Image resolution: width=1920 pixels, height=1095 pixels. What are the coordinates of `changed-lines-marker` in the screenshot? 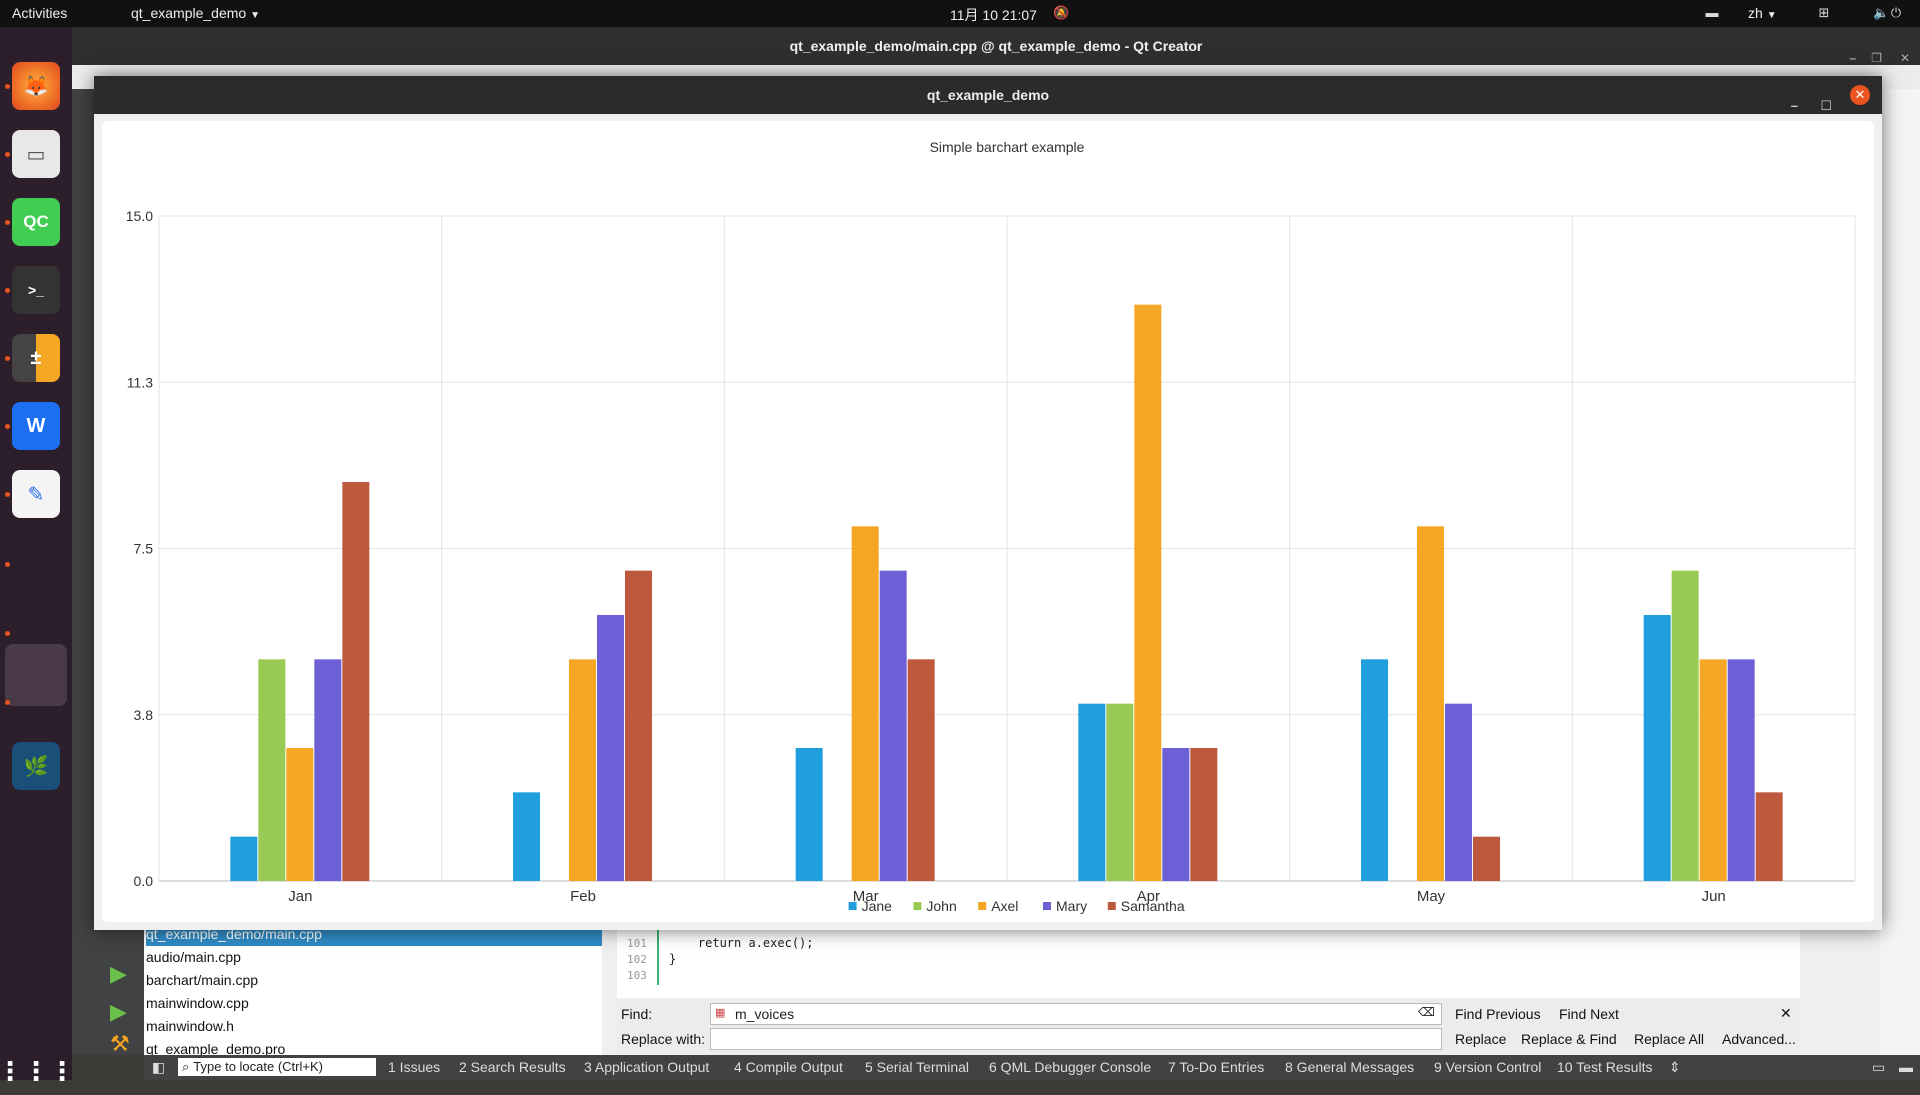 It's located at (658, 954).